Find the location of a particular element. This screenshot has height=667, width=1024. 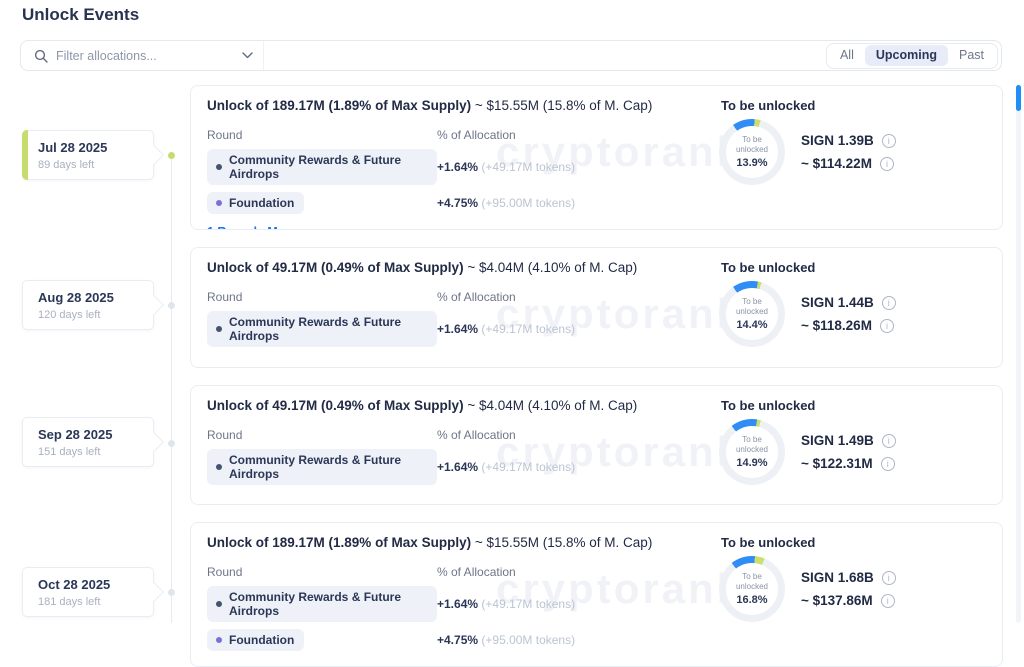

unlock-donut-chart: To be unlocked 13.9% is located at coordinates (752, 152).